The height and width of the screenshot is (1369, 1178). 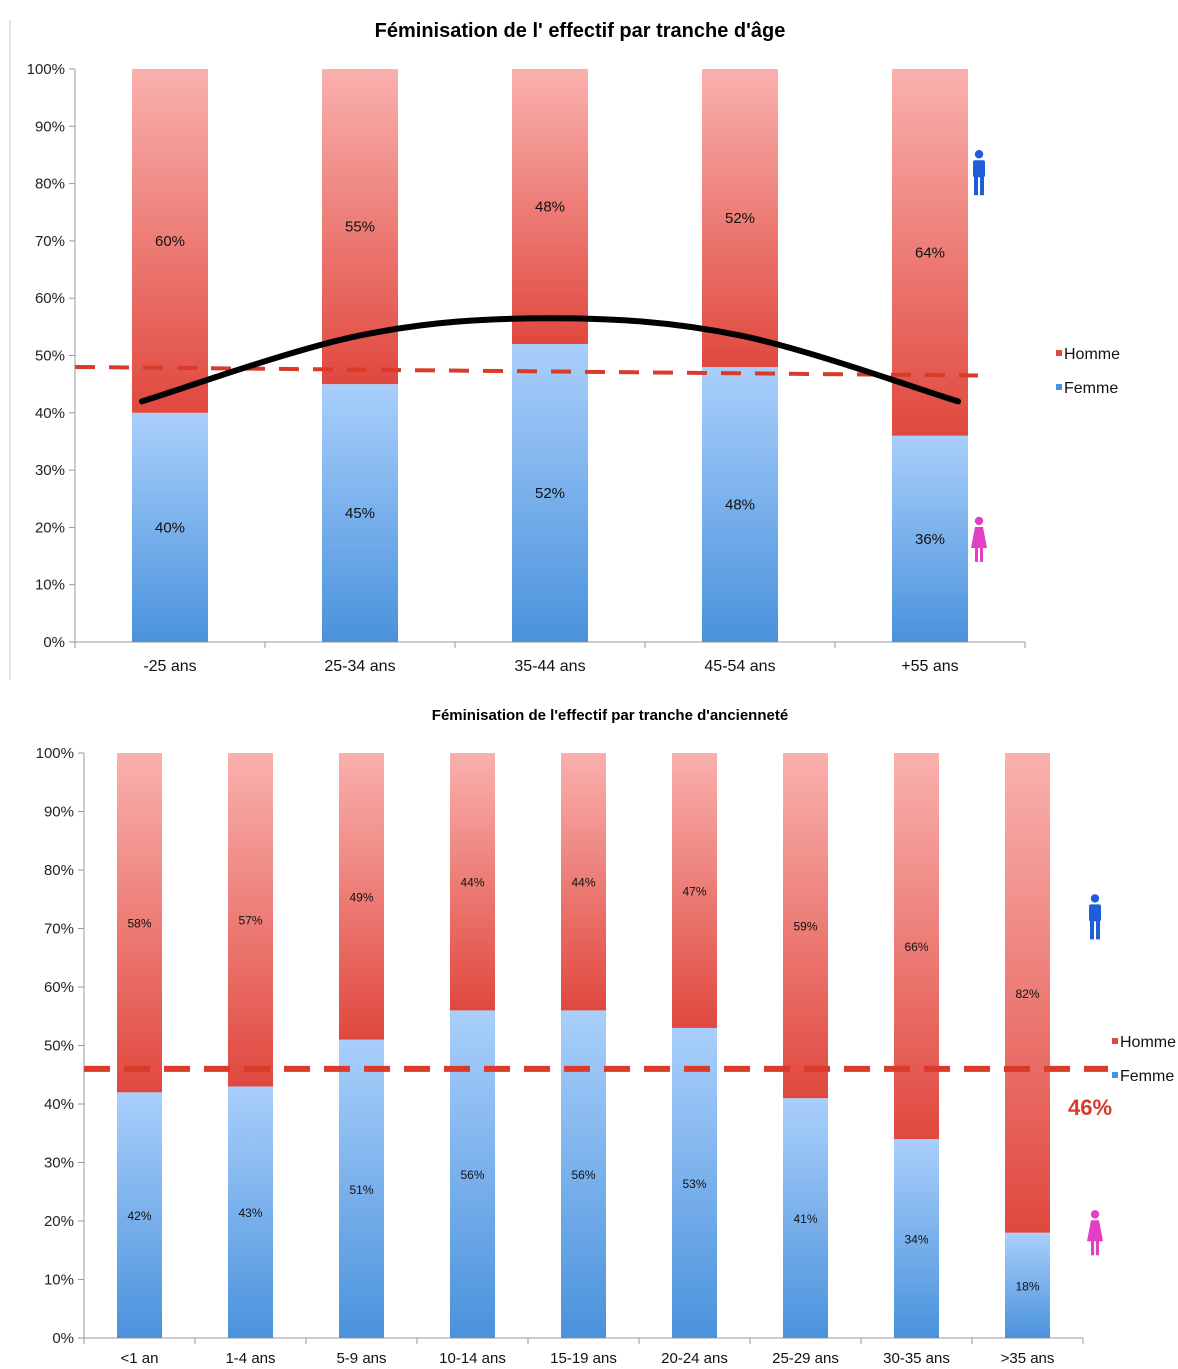 I want to click on data-label-homme: 44%, so click(x=583, y=883).